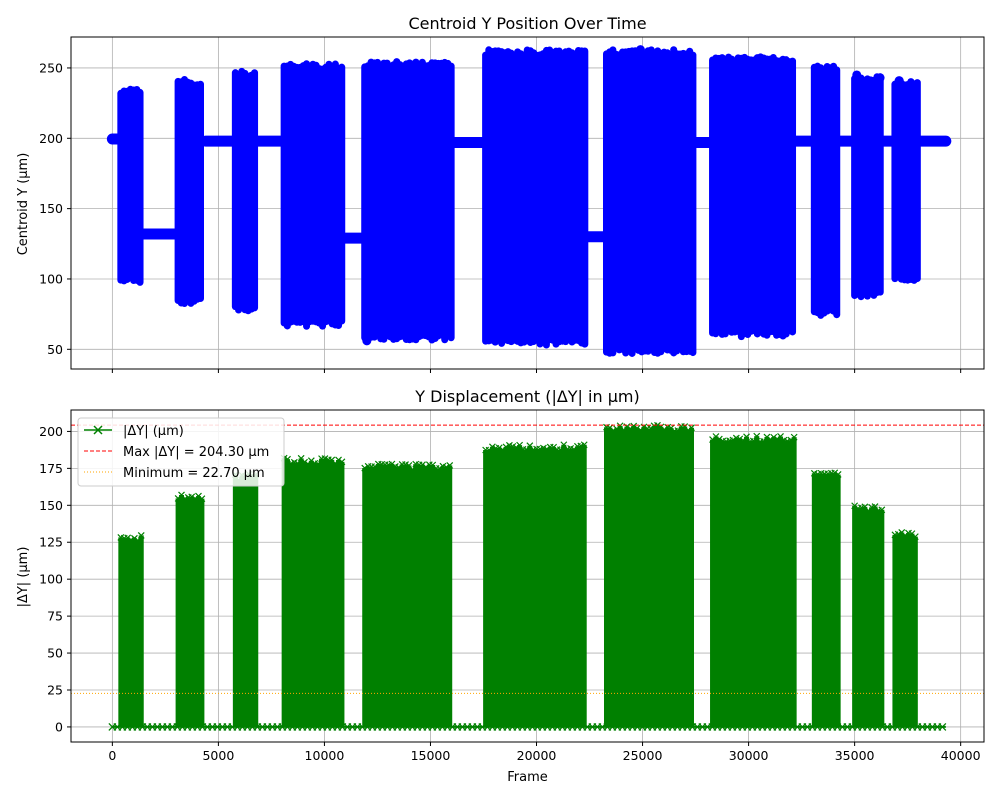  Describe the element at coordinates (749, 755) in the screenshot. I see `bottom-chart-xtick-label: 30000` at that location.